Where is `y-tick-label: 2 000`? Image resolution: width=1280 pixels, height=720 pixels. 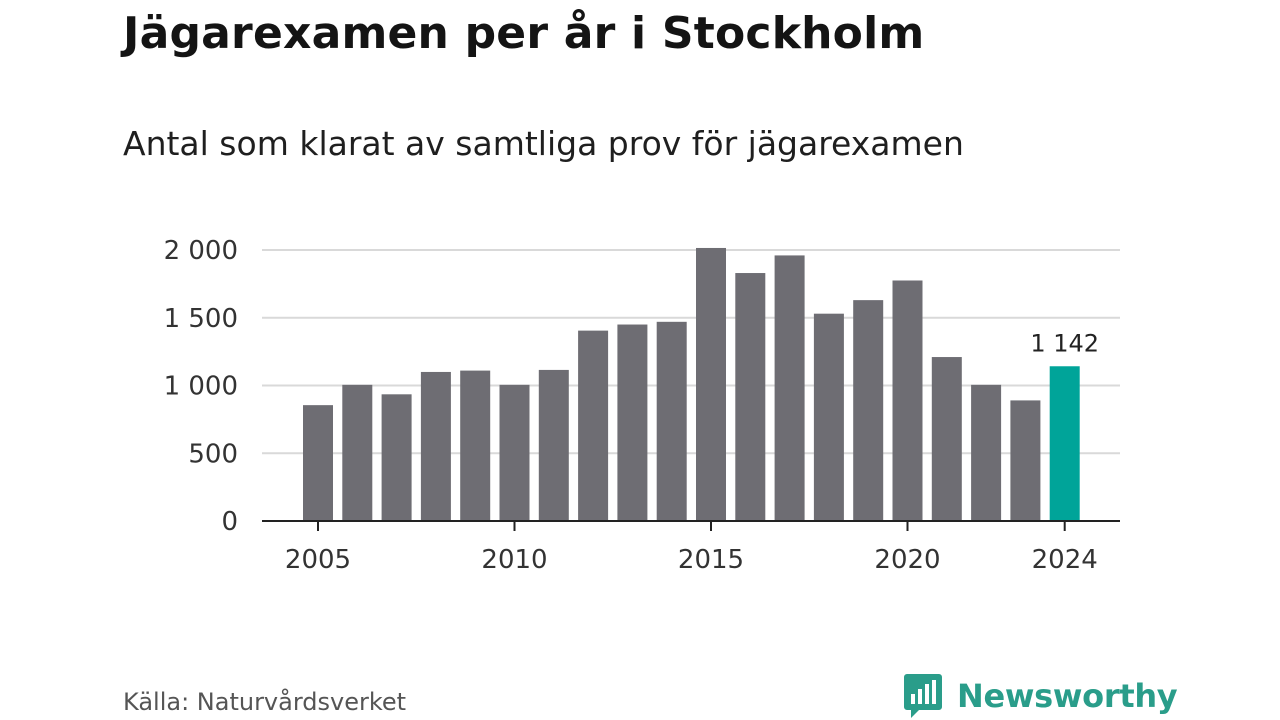 y-tick-label: 2 000 is located at coordinates (201, 251).